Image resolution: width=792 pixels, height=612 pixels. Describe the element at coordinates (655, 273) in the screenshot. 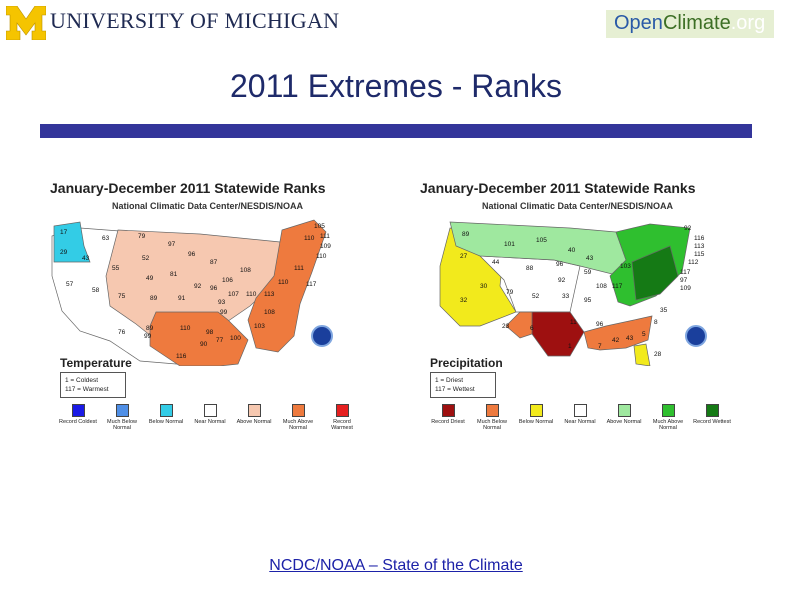

I see `map-record-wettest-region` at that location.